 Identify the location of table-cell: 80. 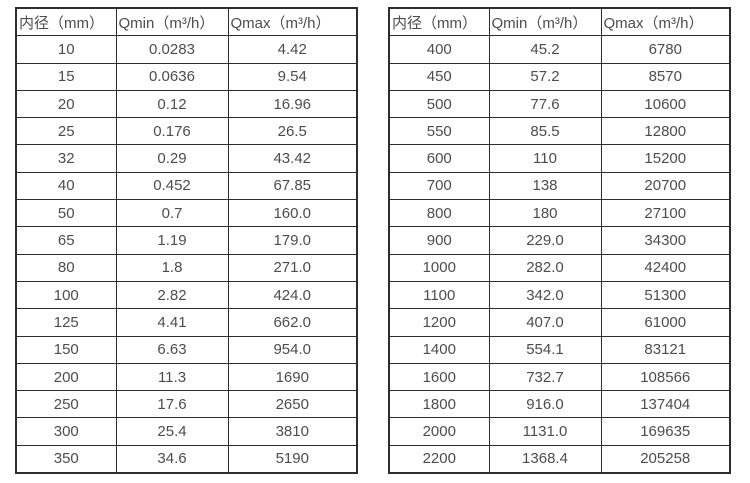
(66, 267).